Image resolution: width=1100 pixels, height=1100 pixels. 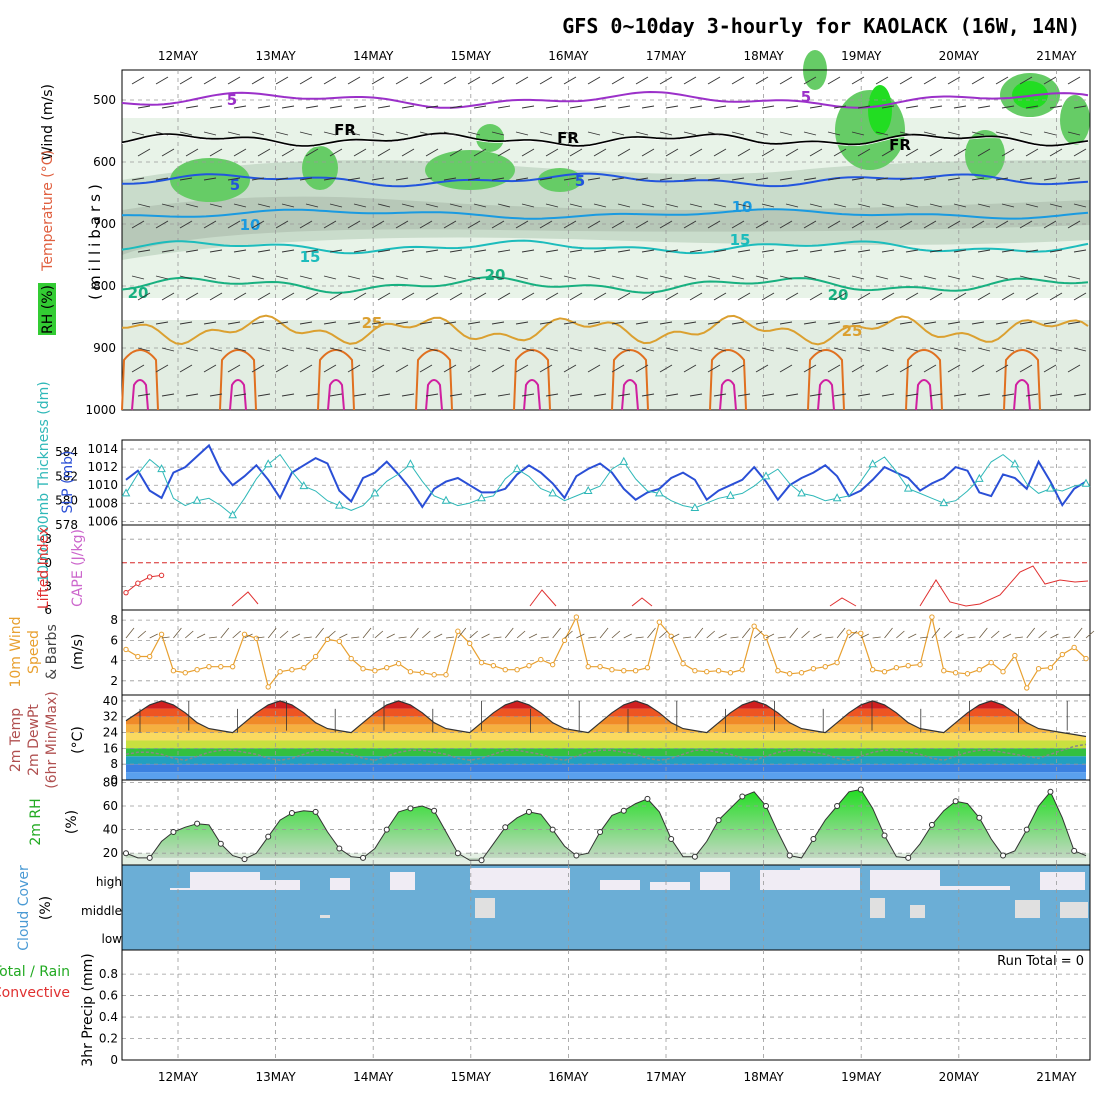 I want to click on y-tick-label: 32, so click(x=110, y=717).